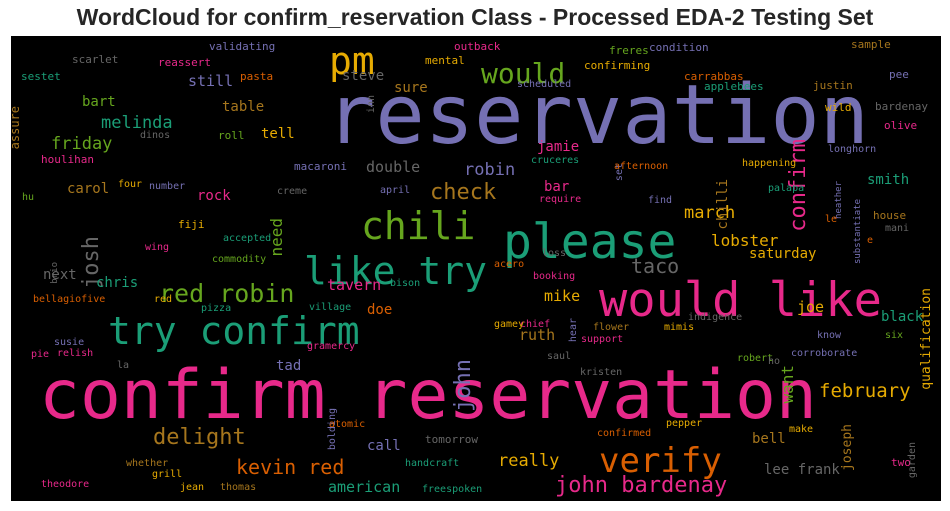 The image size is (950, 511). What do you see at coordinates (838, 107) in the screenshot?
I see `word-wild: wild` at bounding box center [838, 107].